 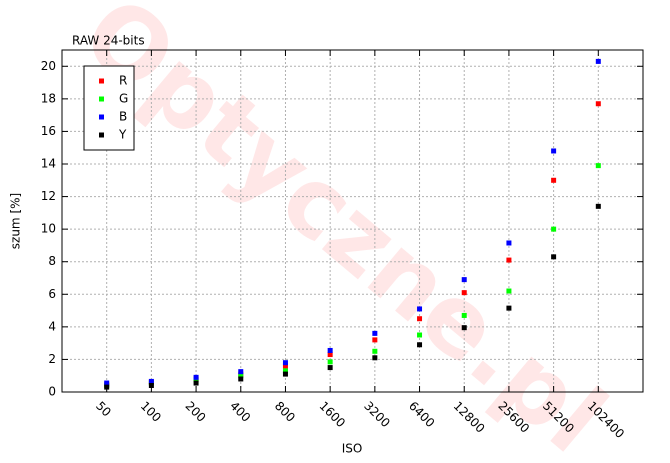 What do you see at coordinates (123, 117) in the screenshot?
I see `legend-label: B` at bounding box center [123, 117].